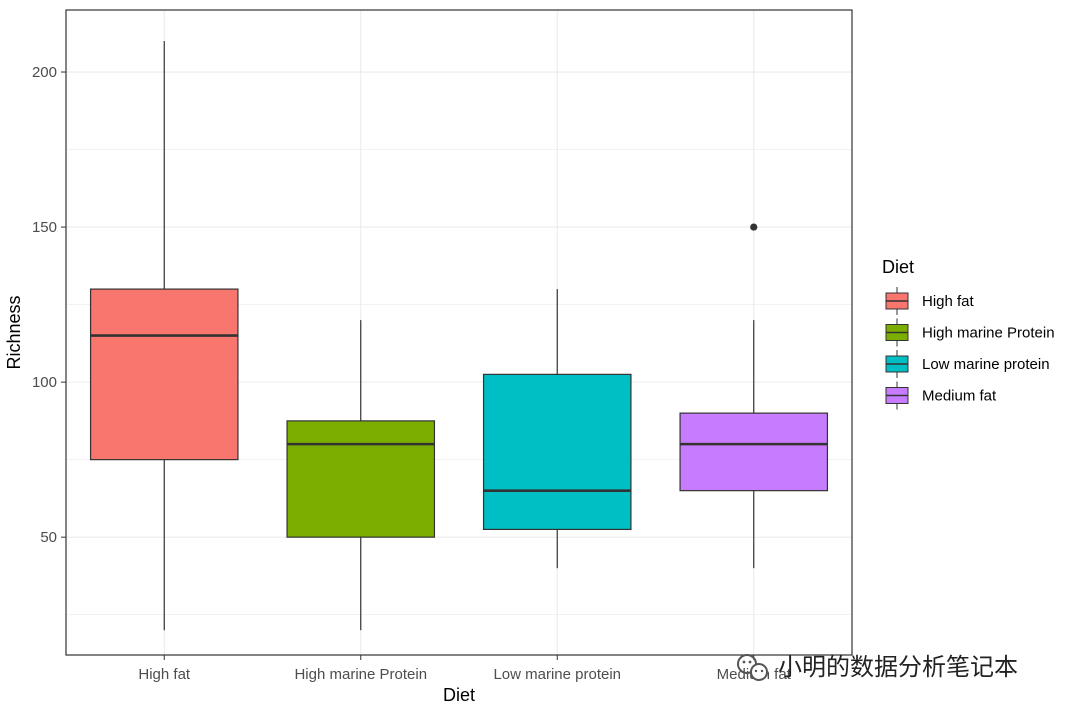  I want to click on legend-item: Low marine protein, so click(967, 364).